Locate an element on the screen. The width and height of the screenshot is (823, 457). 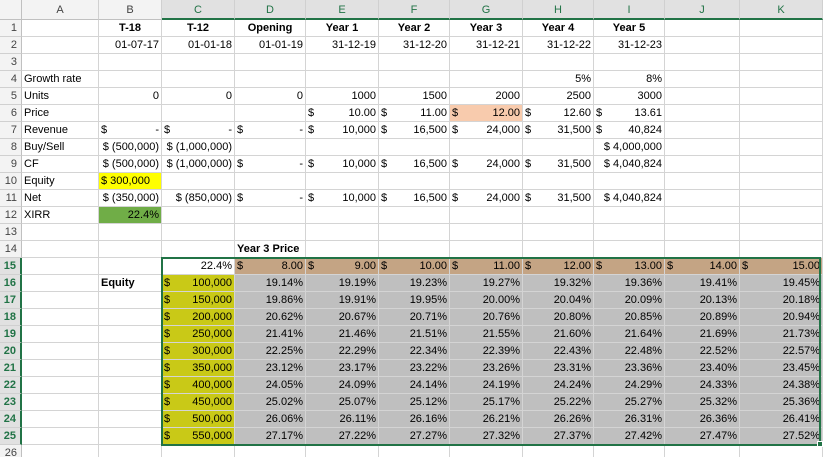
cell-d2: 01-01-19 is located at coordinates (270, 45).